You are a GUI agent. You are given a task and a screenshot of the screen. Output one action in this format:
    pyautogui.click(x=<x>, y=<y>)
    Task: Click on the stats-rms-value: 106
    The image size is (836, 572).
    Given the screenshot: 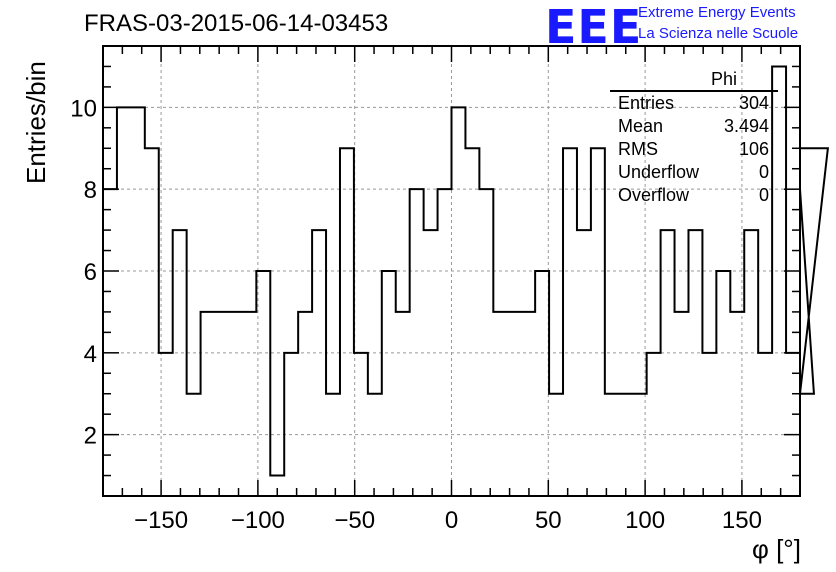 What is the action you would take?
    pyautogui.click(x=753, y=149)
    